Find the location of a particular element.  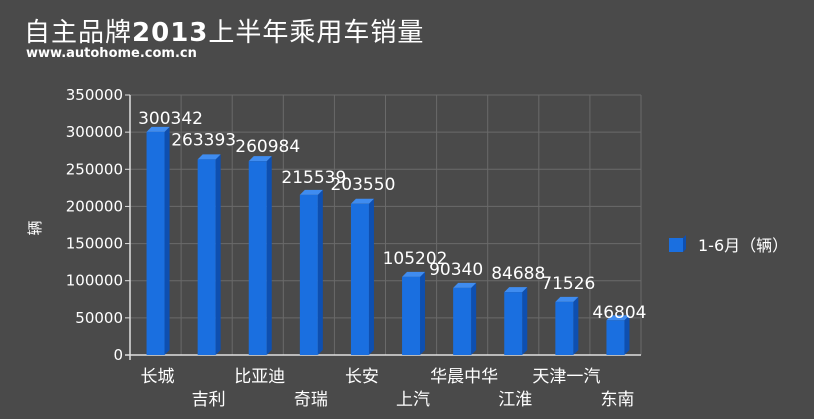

data-label: 203550 is located at coordinates (362, 185).